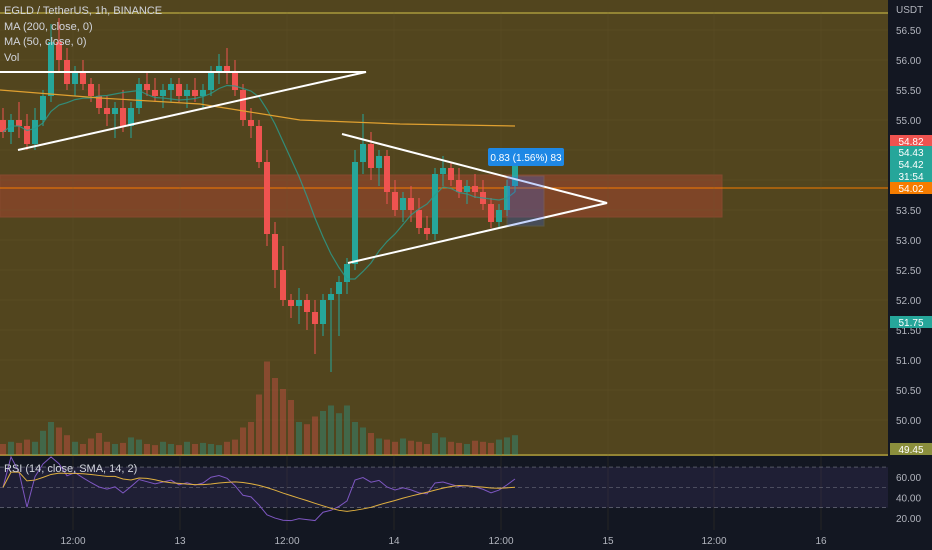 The width and height of the screenshot is (932, 550). Describe the element at coordinates (908, 241) in the screenshot. I see `y-tick-label: 53.00` at that location.